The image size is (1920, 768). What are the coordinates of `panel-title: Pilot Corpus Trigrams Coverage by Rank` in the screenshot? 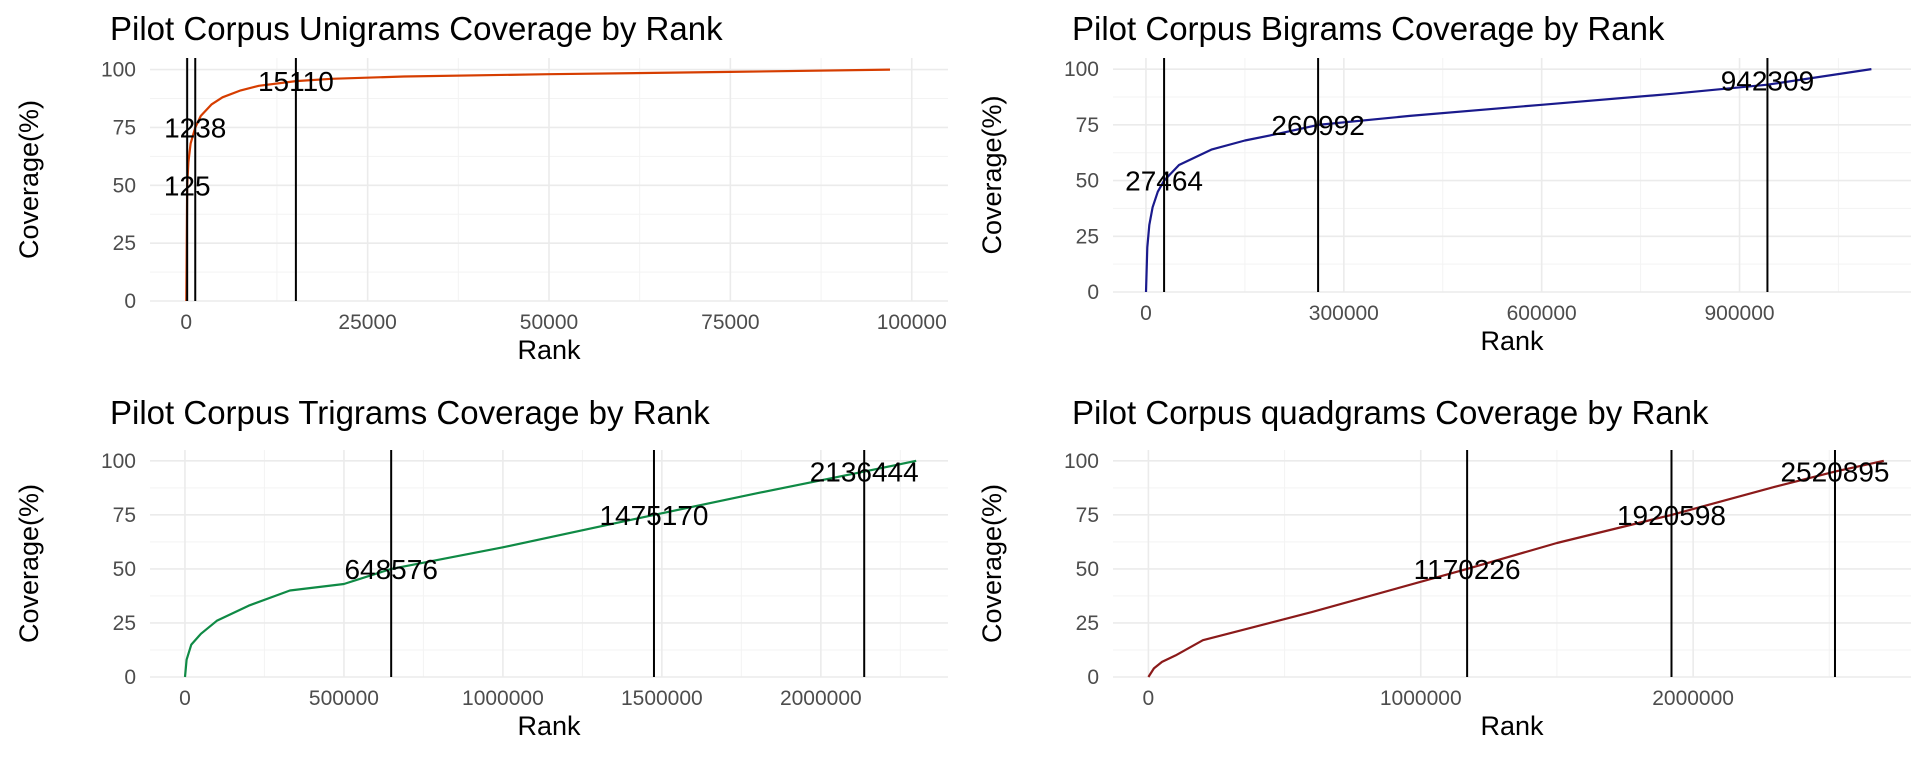 It's located at (410, 412).